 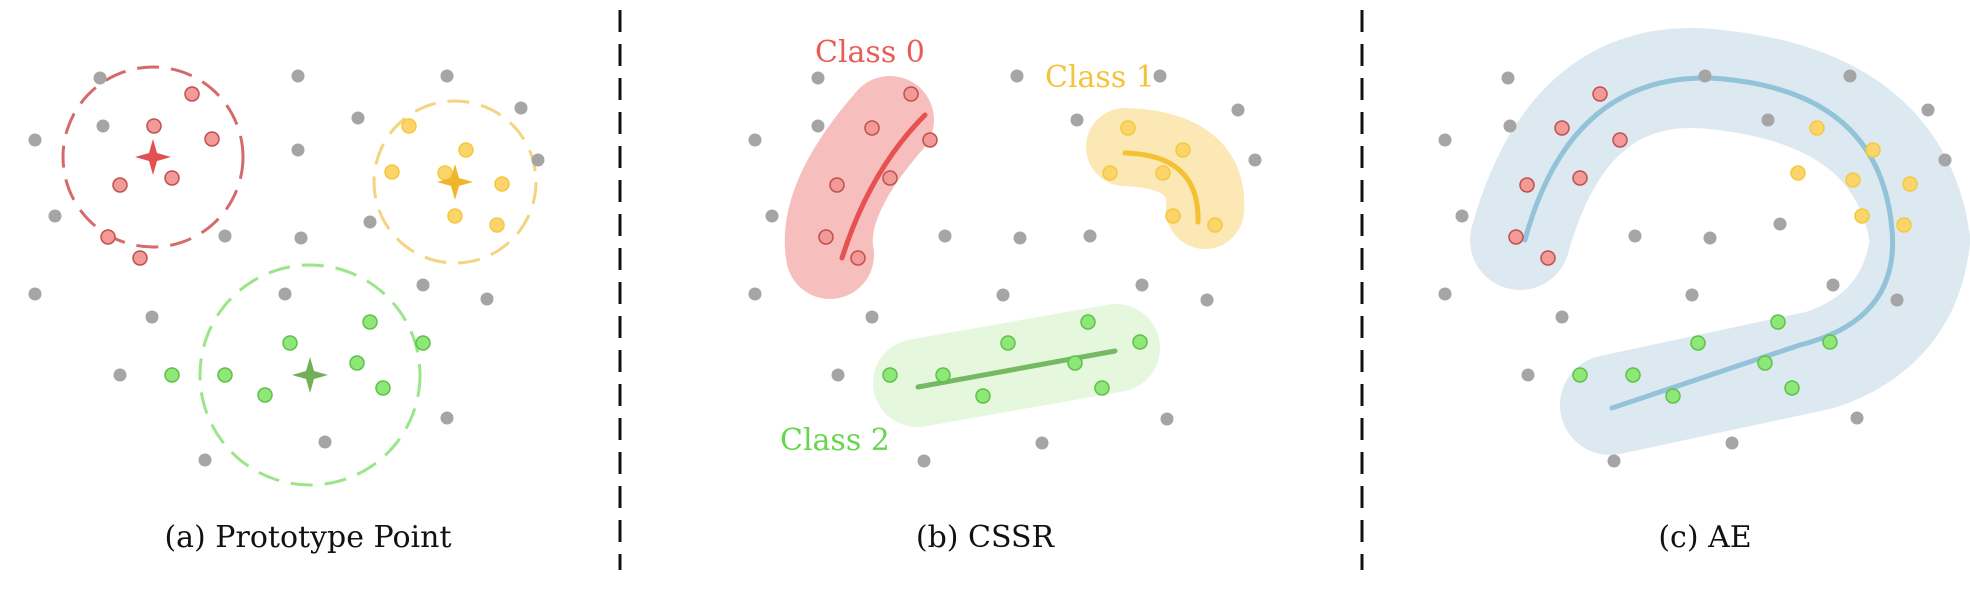 I want to click on panel-c-caption: (c) AE, so click(x=1705, y=537).